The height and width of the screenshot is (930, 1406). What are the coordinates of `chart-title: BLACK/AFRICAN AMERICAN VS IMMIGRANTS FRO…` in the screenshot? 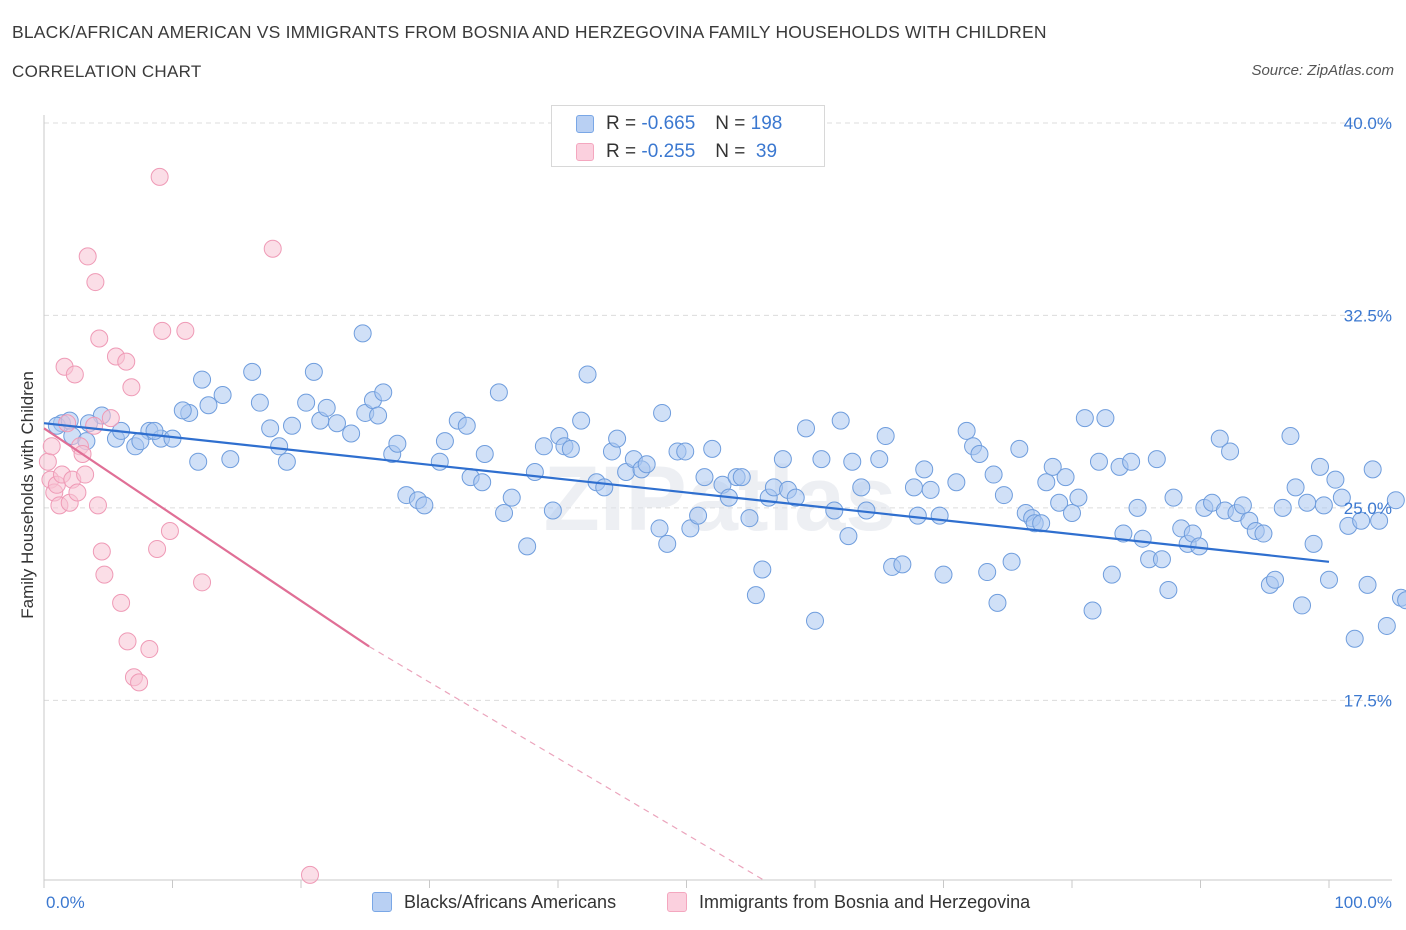 It's located at (529, 32).